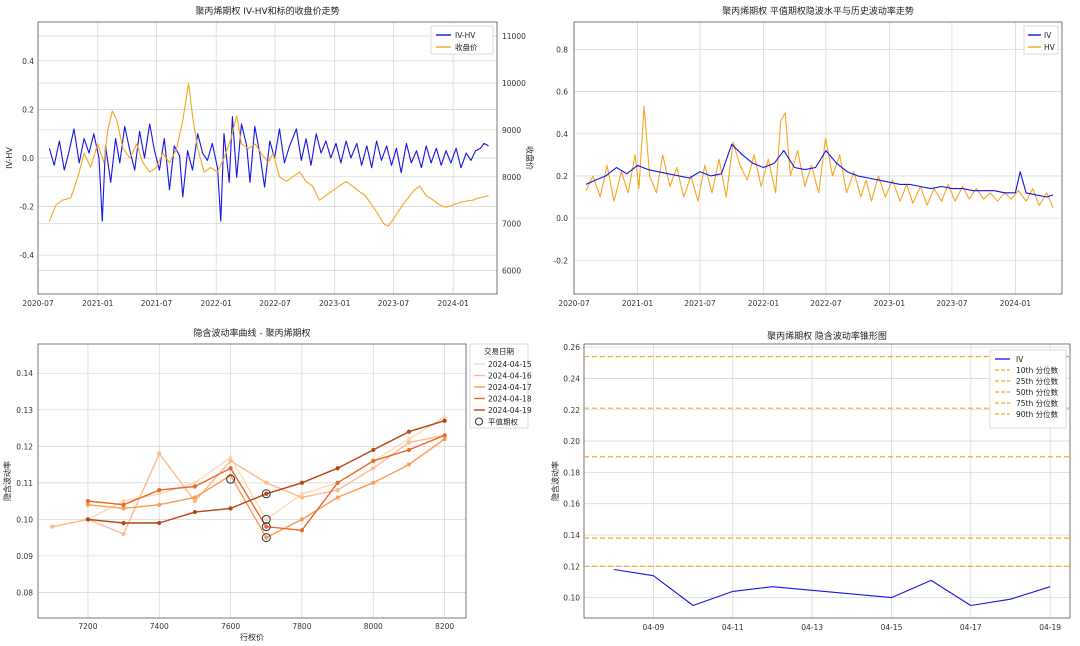 This screenshot has height=646, width=1080. I want to click on chart-title-4: 聚丙烯期权 隐含波动率锥形图, so click(827, 336).